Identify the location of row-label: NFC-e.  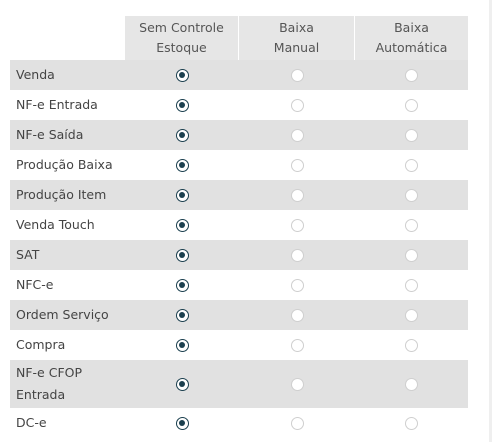
(35, 284).